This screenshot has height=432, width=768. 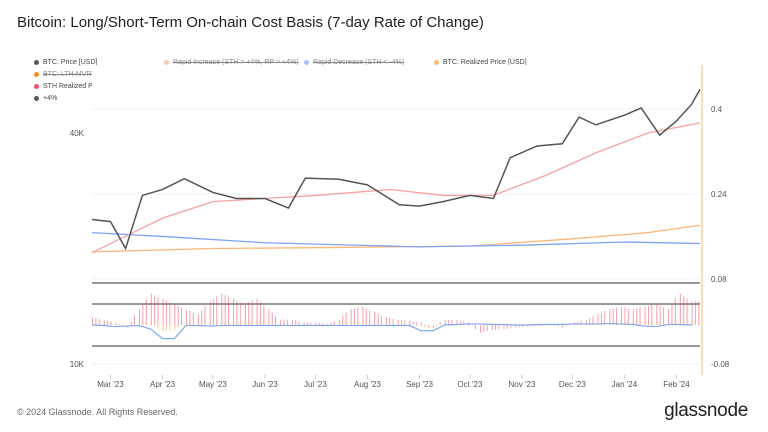 What do you see at coordinates (45, 98) in the screenshot?
I see `legend-item: +4%` at bounding box center [45, 98].